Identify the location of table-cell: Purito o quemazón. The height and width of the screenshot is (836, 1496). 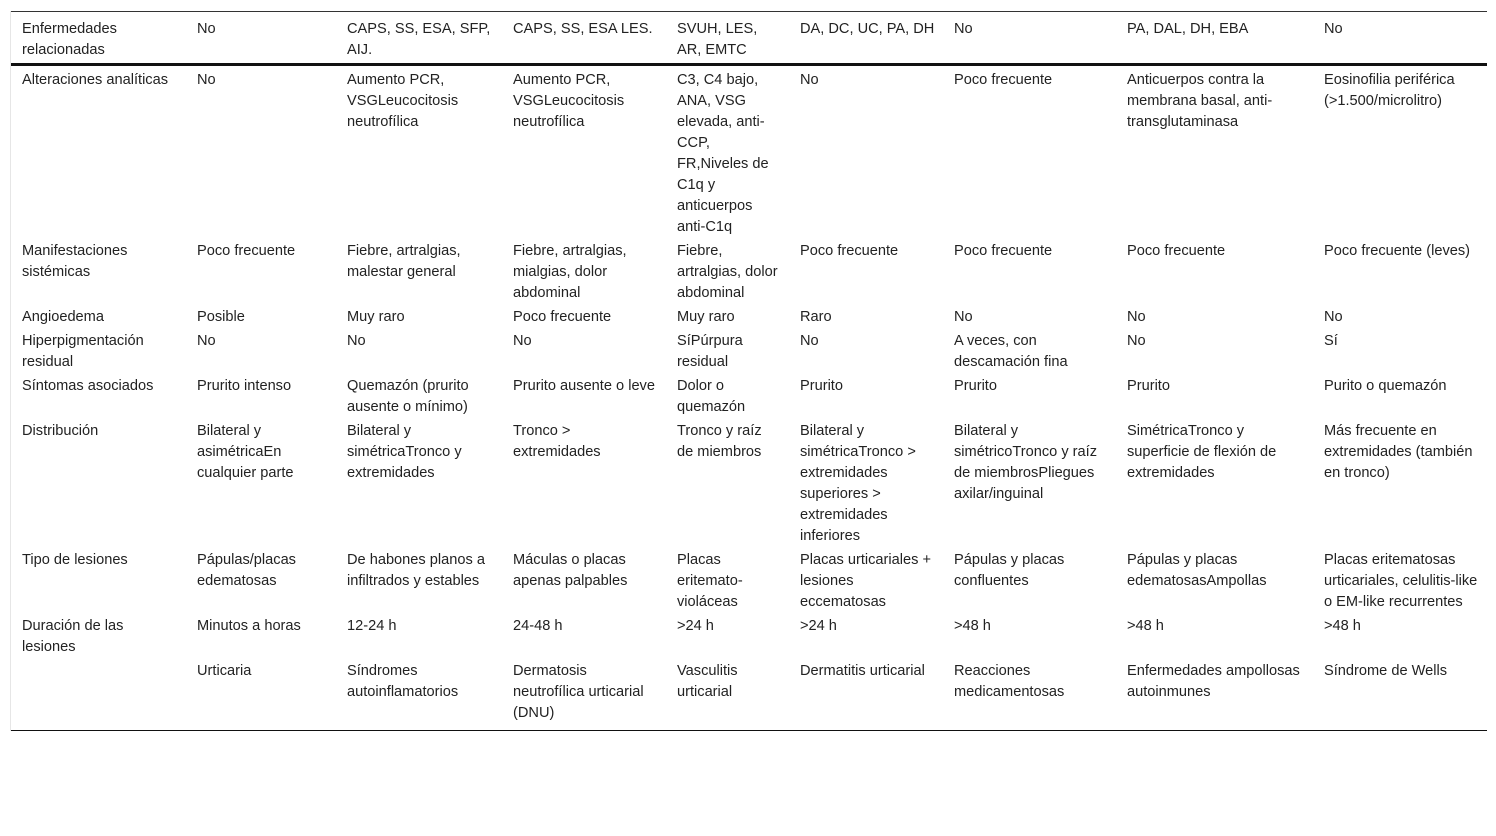
(1385, 386).